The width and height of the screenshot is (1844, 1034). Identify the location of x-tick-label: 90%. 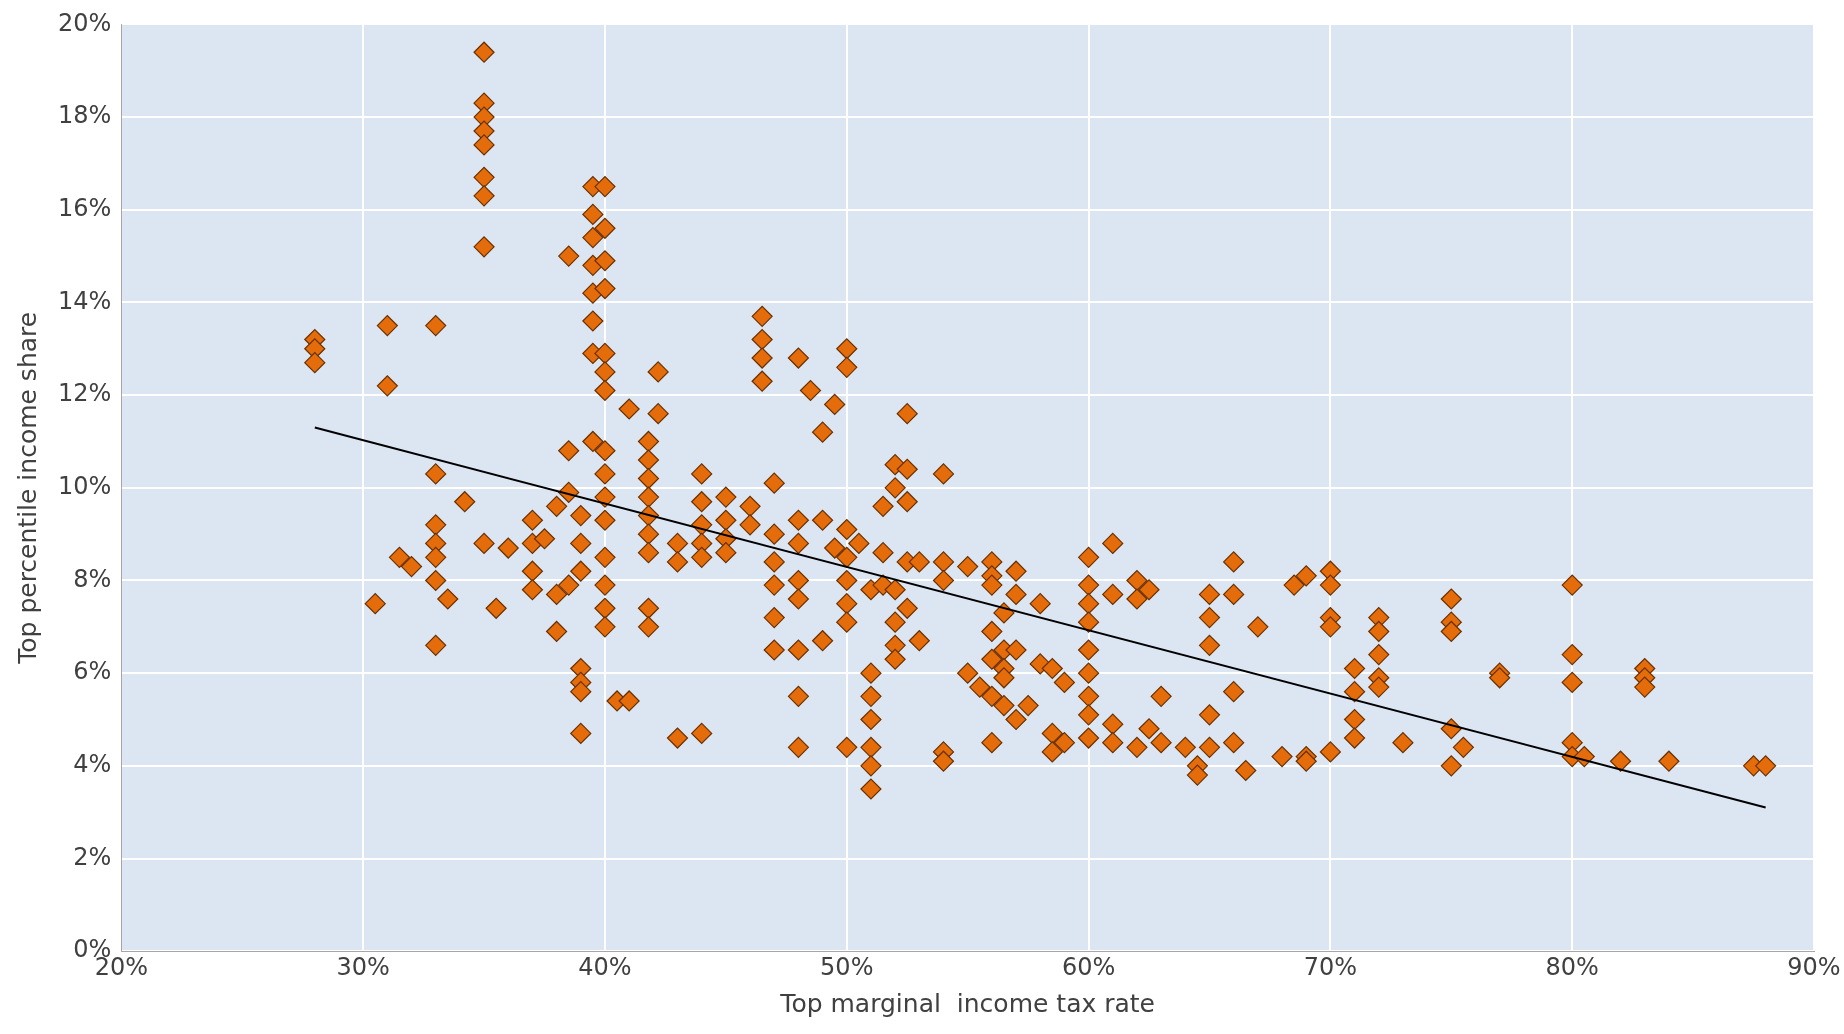
(1814, 966).